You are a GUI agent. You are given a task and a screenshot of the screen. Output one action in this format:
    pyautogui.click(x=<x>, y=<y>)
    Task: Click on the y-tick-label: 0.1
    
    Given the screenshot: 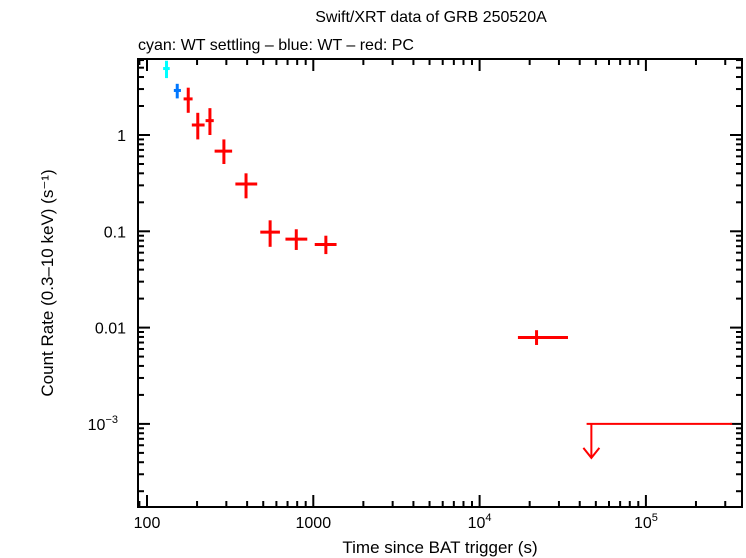 What is the action you would take?
    pyautogui.click(x=115, y=232)
    